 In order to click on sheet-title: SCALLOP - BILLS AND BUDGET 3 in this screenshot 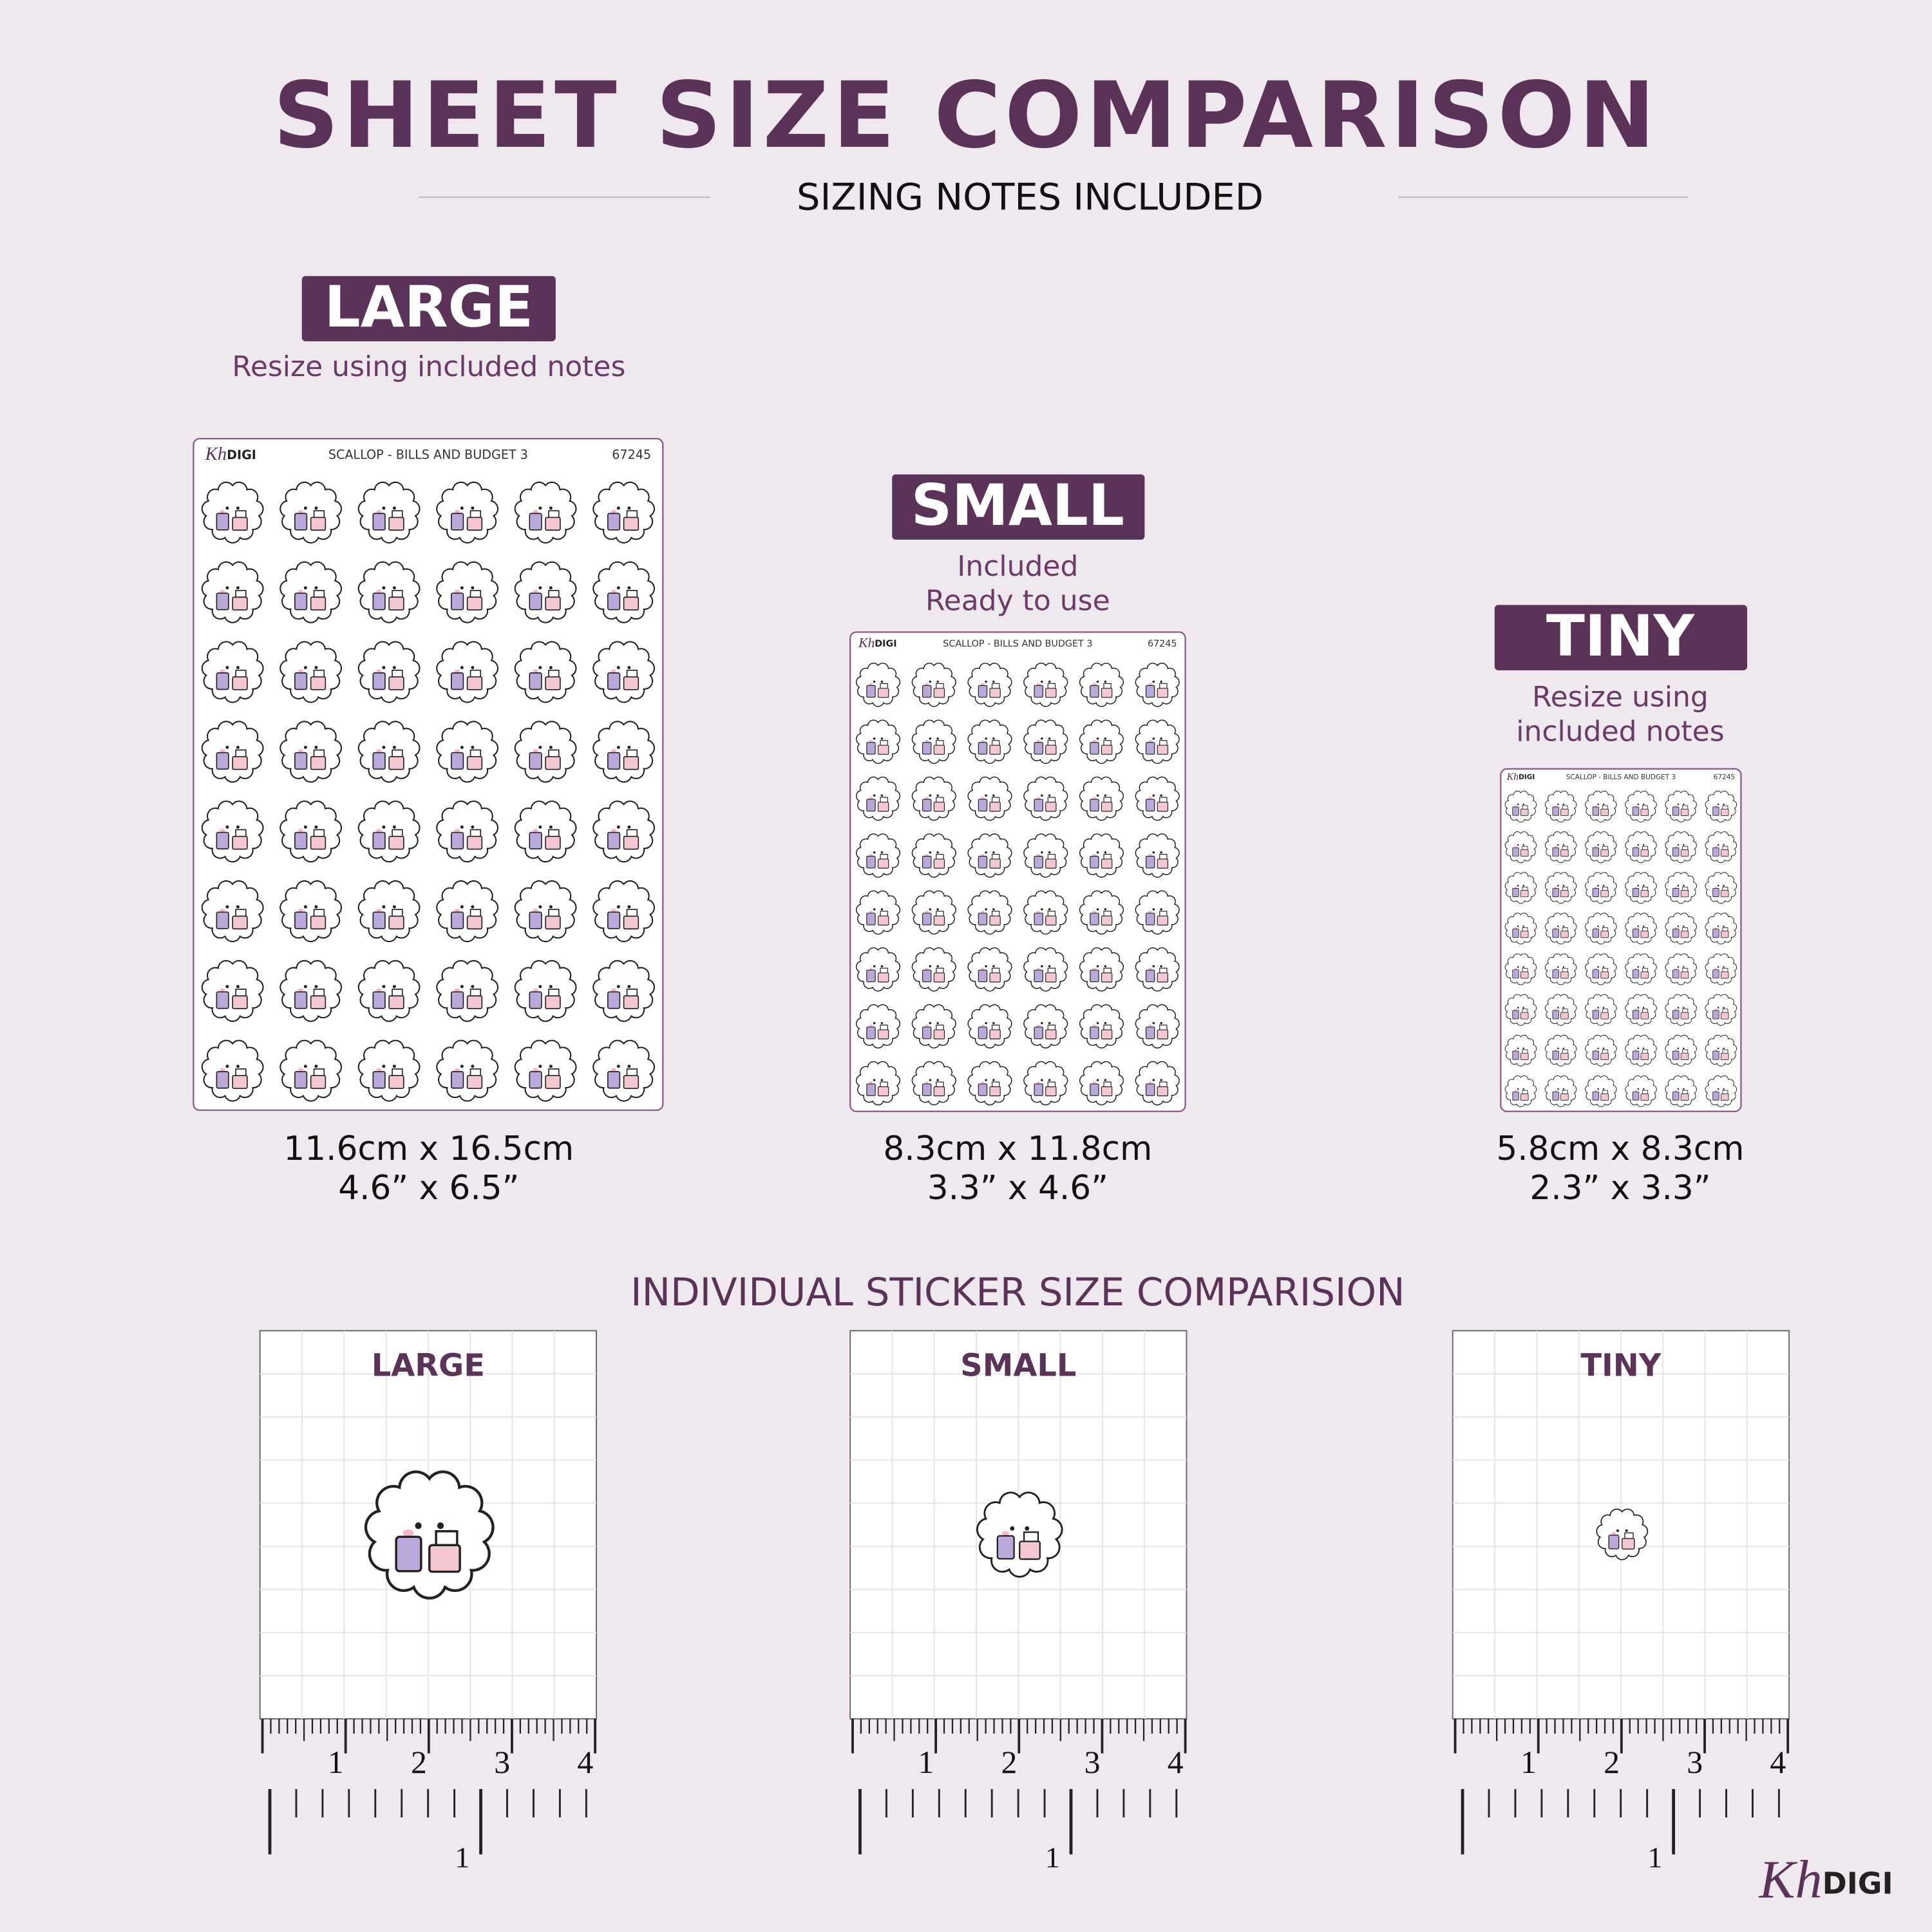, I will do `click(1017, 644)`.